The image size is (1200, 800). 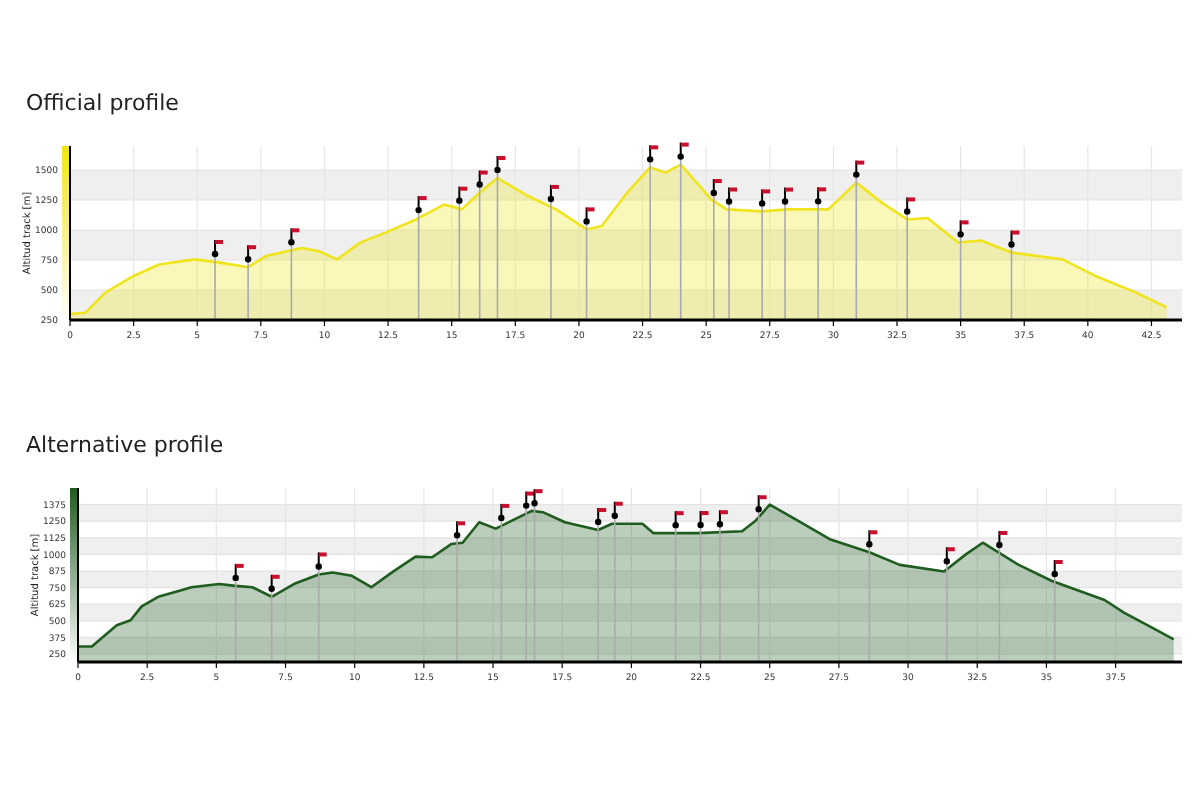 What do you see at coordinates (103, 103) in the screenshot?
I see `chart-title: Official profile` at bounding box center [103, 103].